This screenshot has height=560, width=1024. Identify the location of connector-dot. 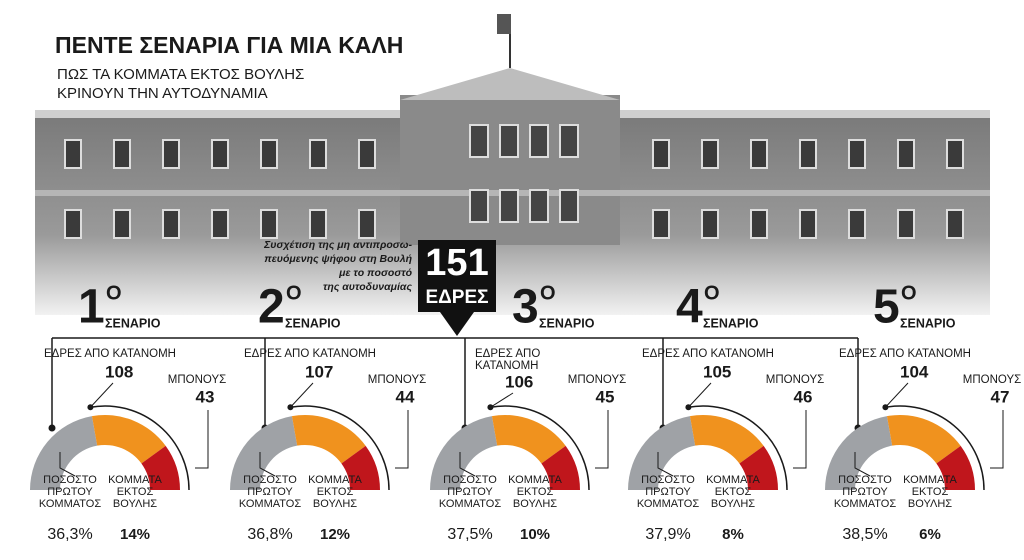
(52, 428).